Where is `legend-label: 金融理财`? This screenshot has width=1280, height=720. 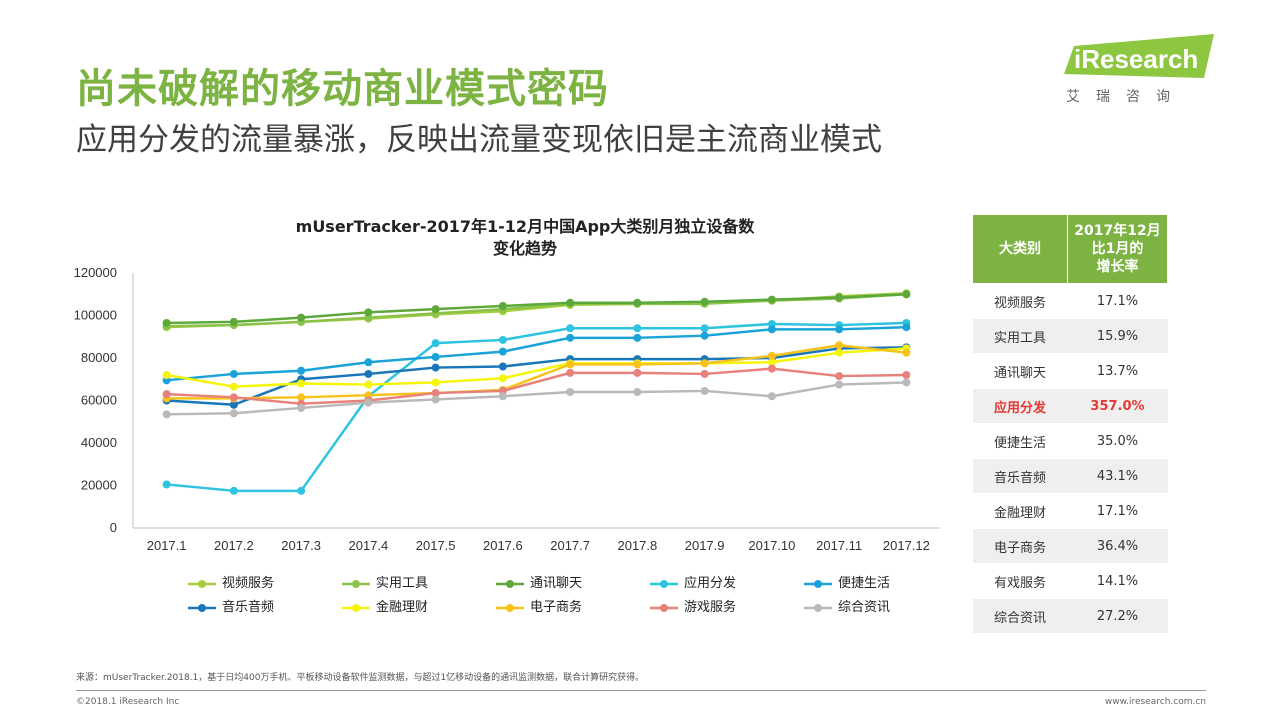 legend-label: 金融理财 is located at coordinates (402, 607).